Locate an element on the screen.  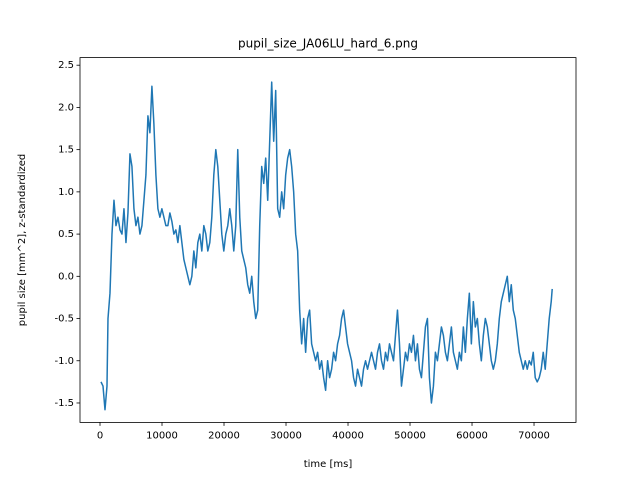
x-tick-label: 30000 is located at coordinates (286, 435).